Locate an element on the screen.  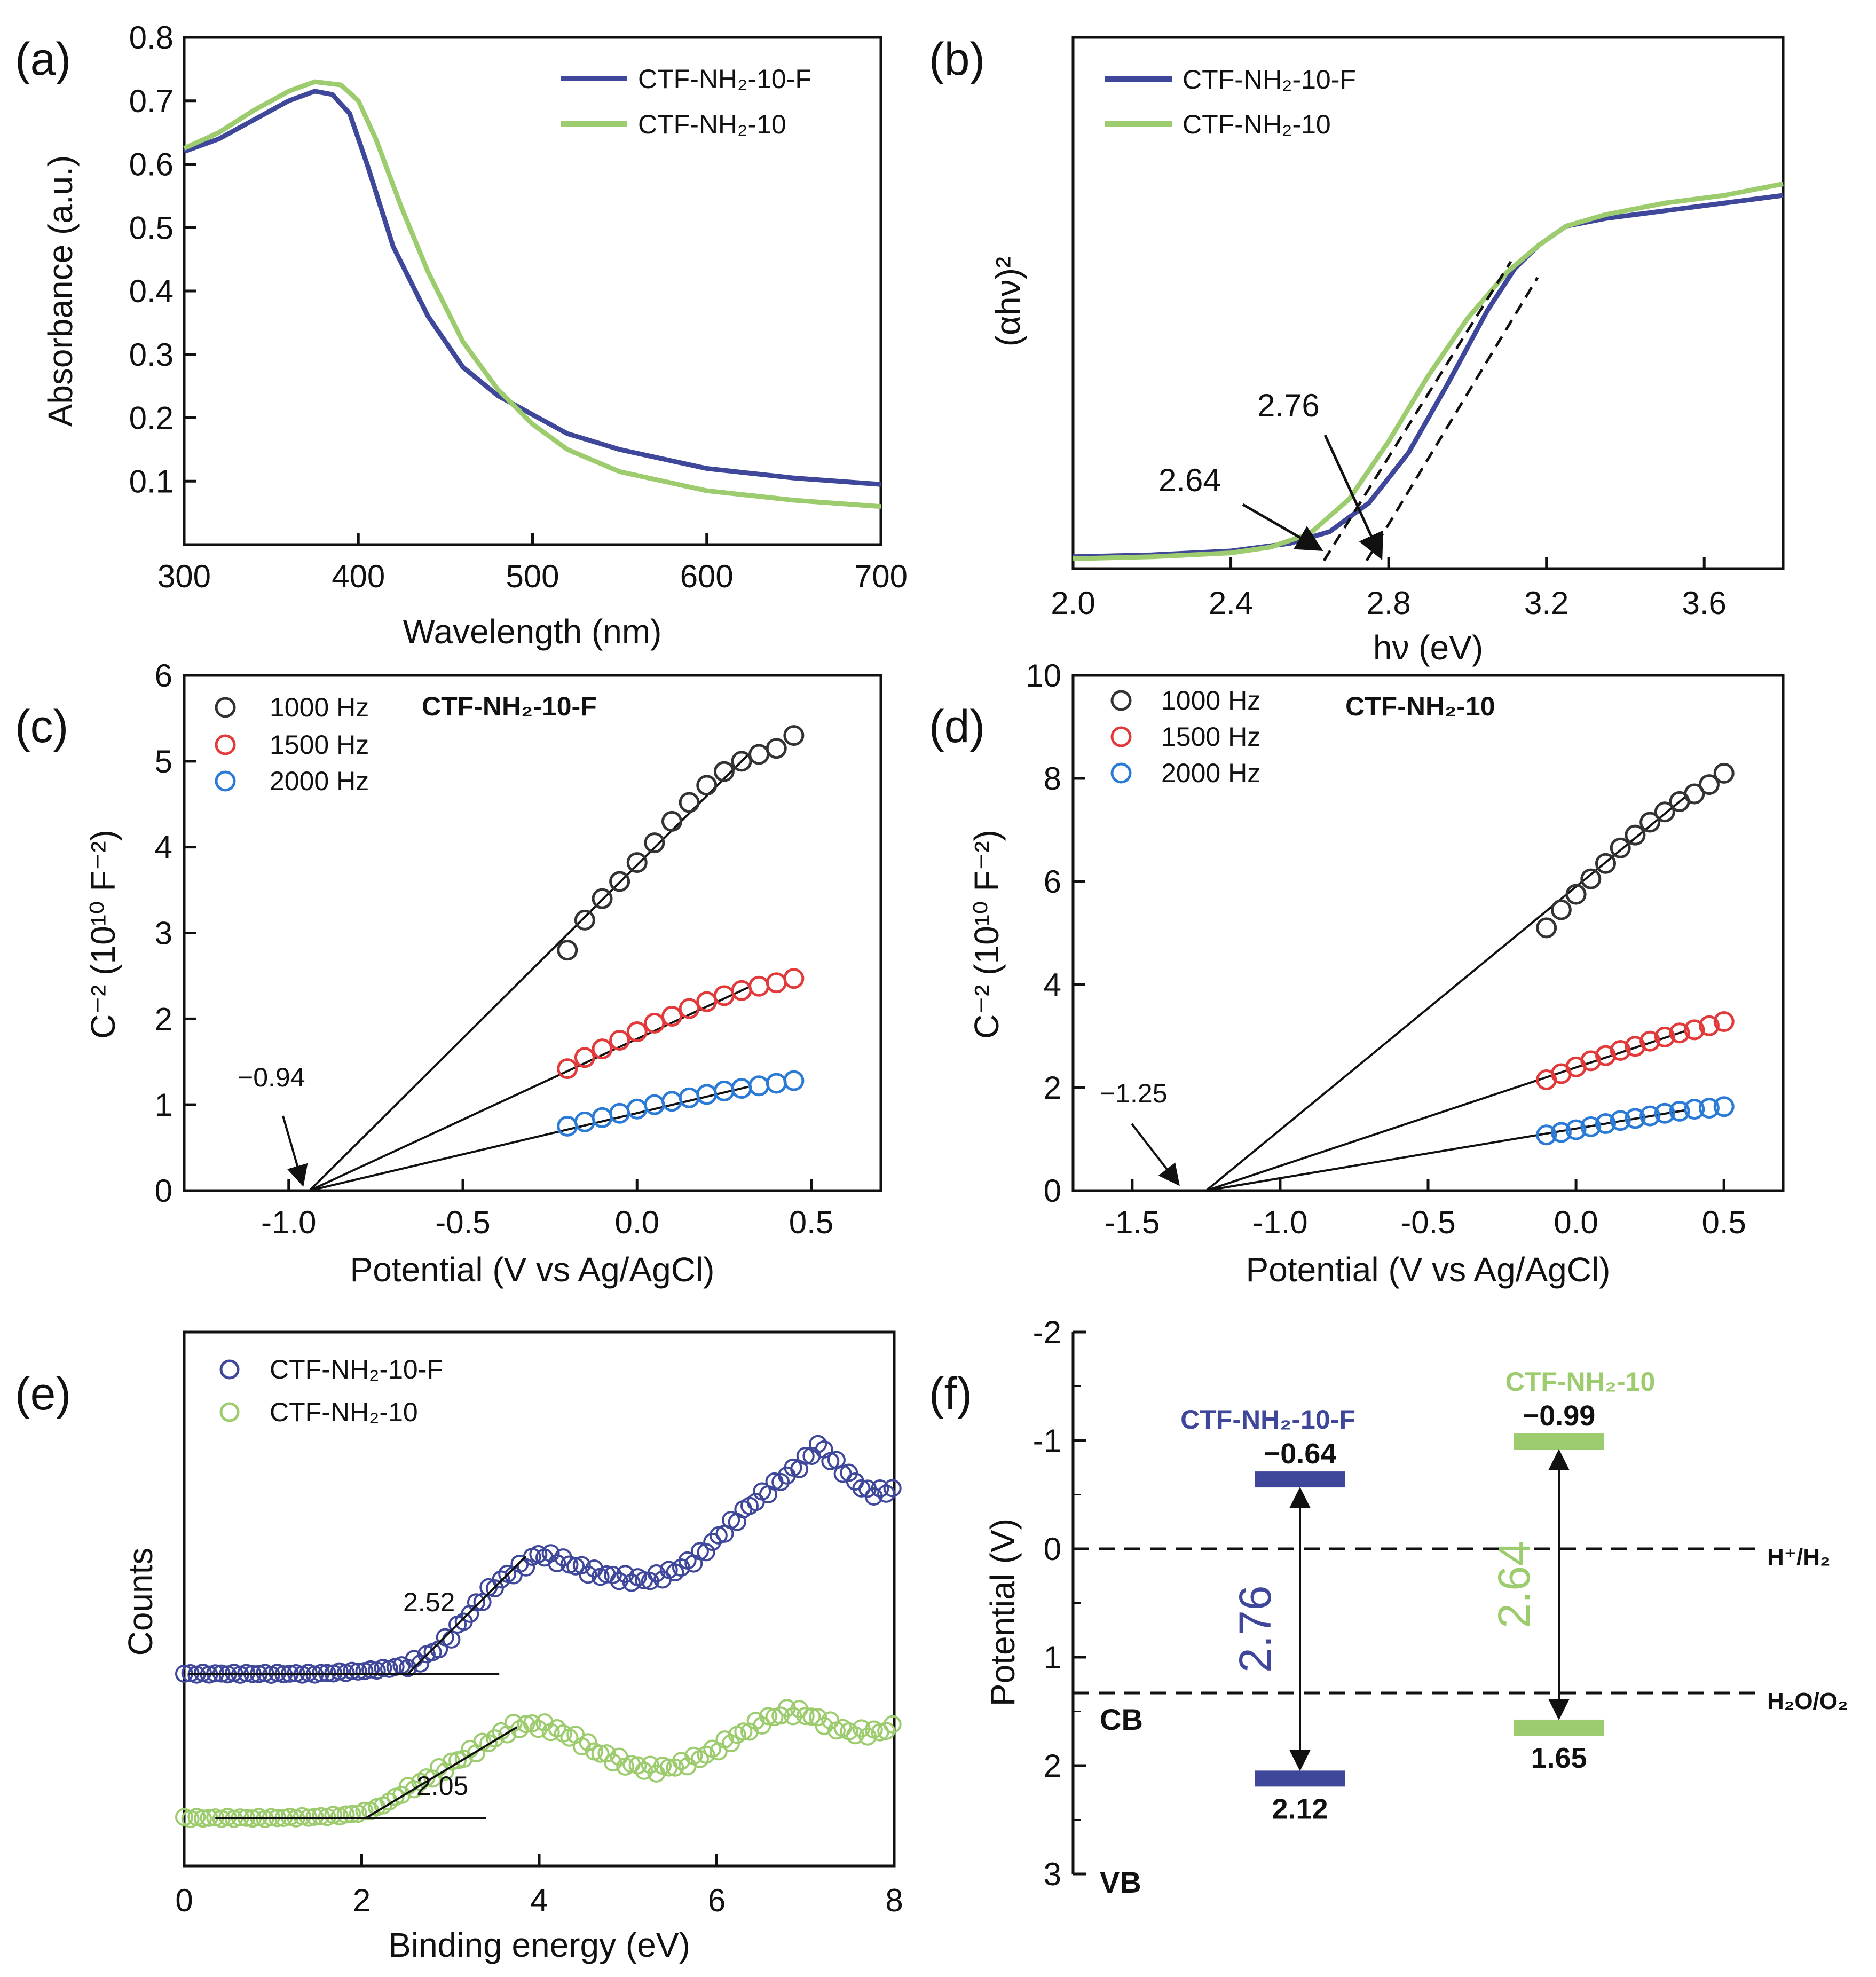
y-tick-label: 6 is located at coordinates (163, 676).